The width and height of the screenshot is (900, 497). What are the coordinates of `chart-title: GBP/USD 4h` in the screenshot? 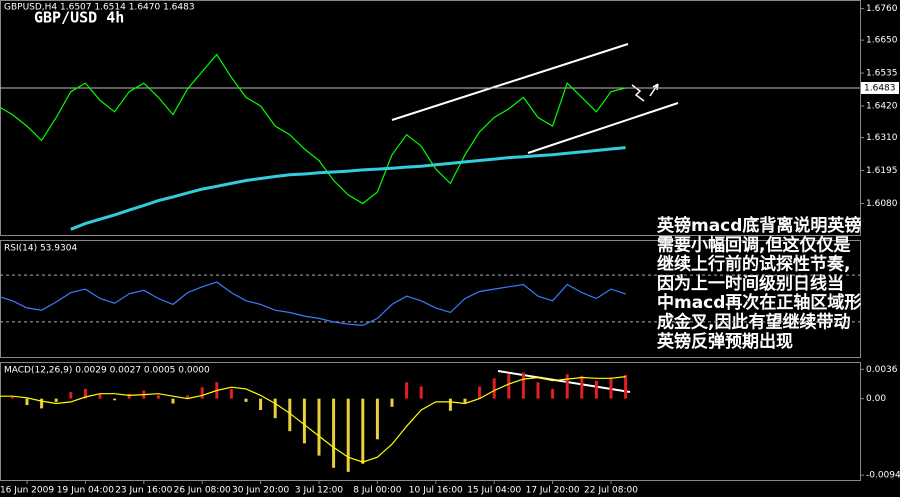 It's located at (79, 18).